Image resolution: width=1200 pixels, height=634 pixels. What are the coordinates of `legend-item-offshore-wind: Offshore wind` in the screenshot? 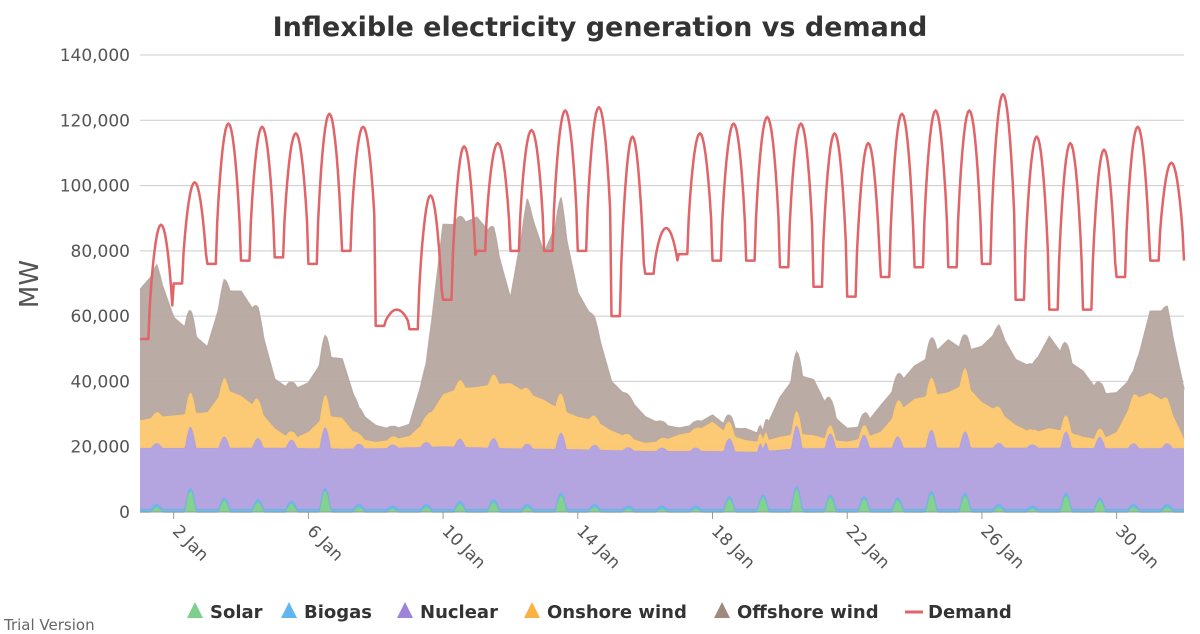 It's located at (796, 612).